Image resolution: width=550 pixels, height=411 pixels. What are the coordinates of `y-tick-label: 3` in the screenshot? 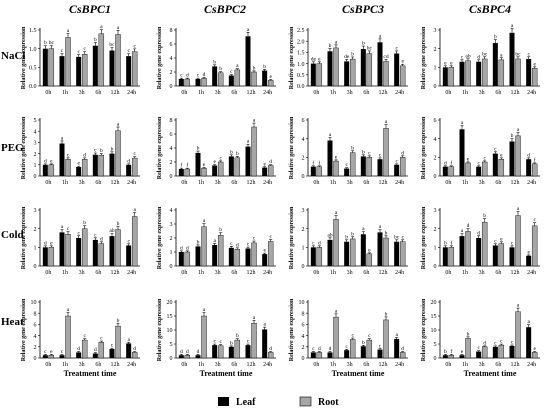 It's located at (435, 31).